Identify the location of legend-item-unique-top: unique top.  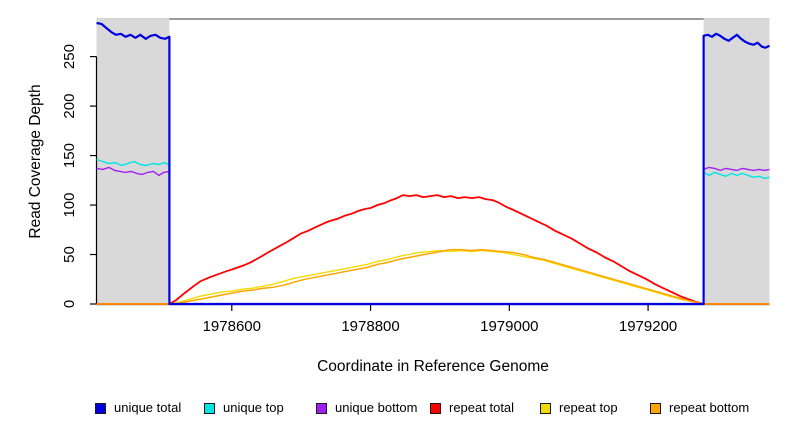
(244, 408).